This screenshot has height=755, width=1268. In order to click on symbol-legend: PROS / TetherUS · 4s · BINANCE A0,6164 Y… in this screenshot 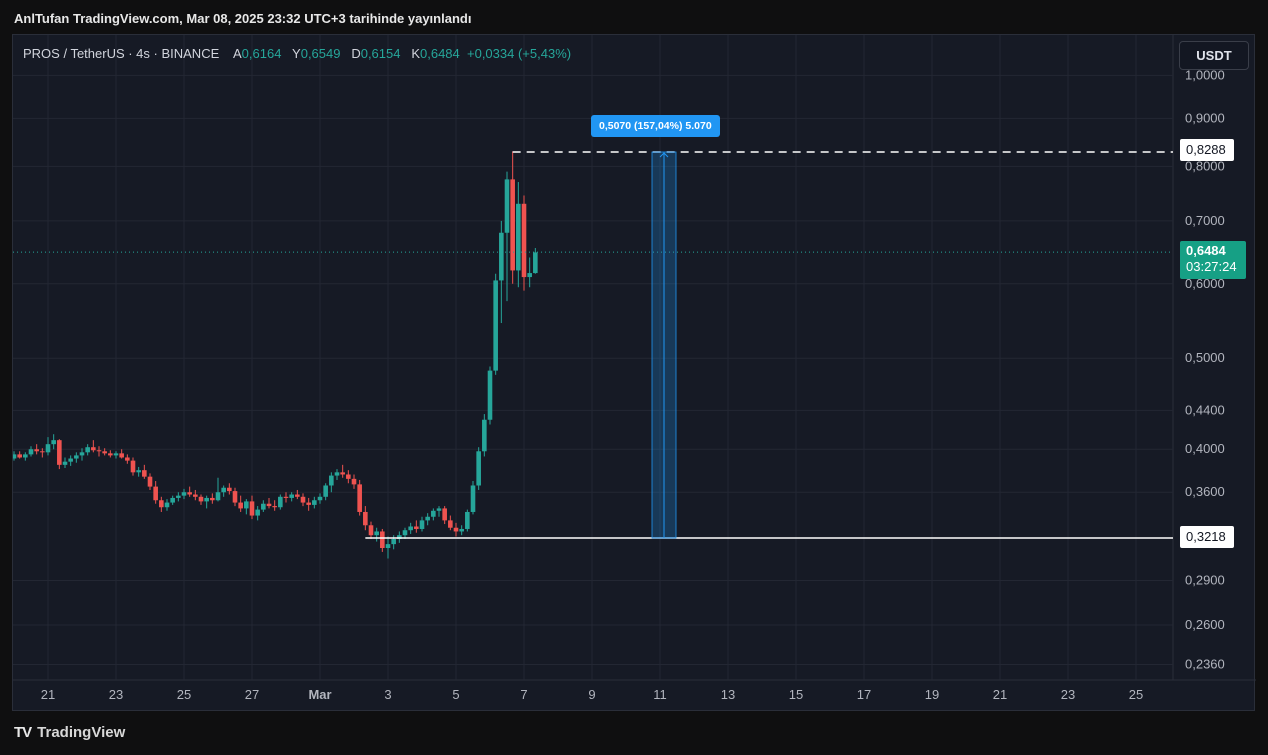, I will do `click(297, 53)`.